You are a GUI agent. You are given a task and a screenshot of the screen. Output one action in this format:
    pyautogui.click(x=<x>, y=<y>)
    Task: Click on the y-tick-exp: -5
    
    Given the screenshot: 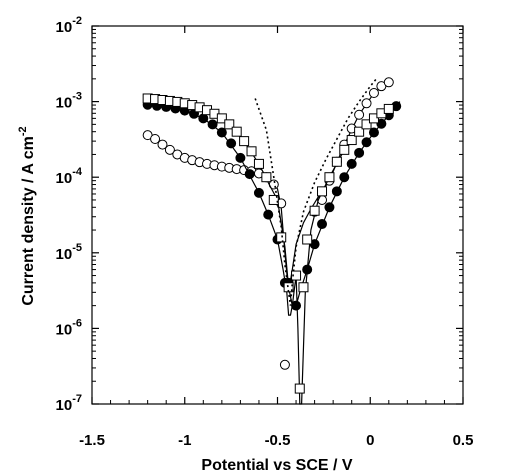 What is the action you would take?
    pyautogui.click(x=77, y=248)
    